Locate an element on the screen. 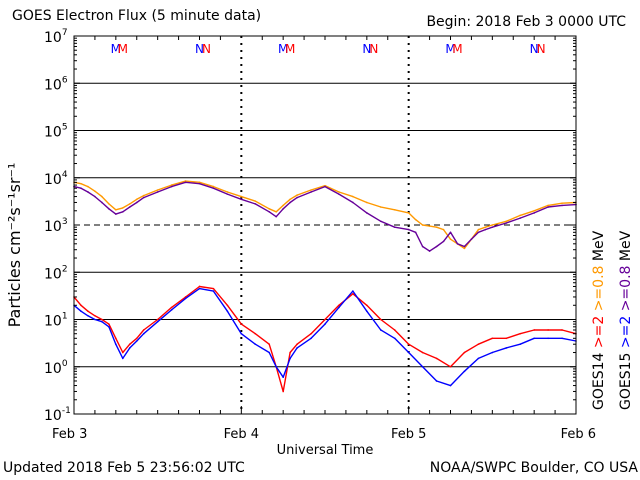 Image resolution: width=640 pixels, height=480 pixels. y-tick-label: 10⁷ is located at coordinates (56, 37).